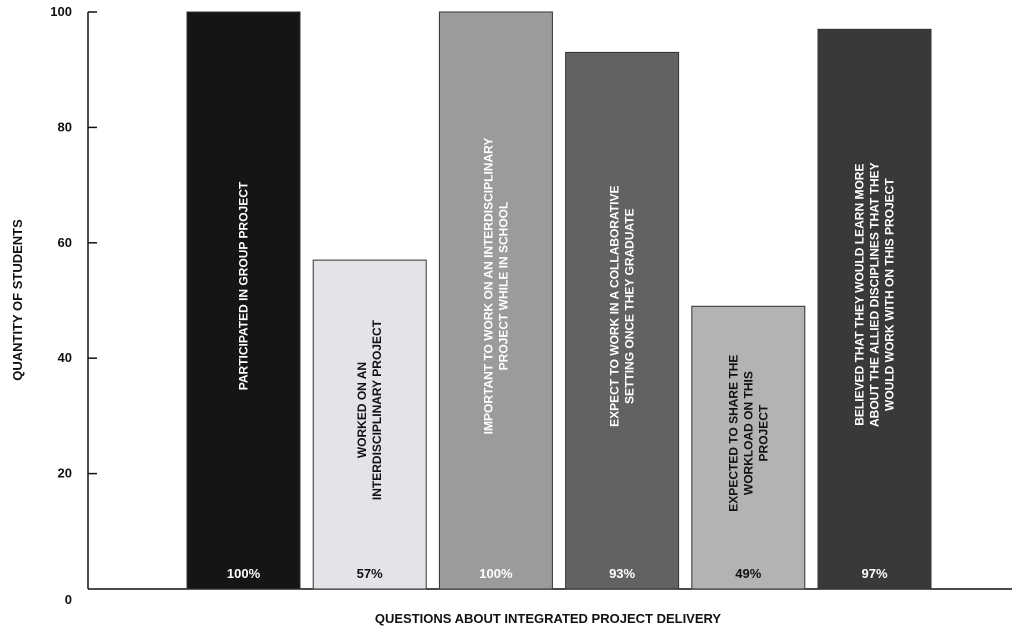  What do you see at coordinates (65, 357) in the screenshot?
I see `y-tick-label: 40` at bounding box center [65, 357].